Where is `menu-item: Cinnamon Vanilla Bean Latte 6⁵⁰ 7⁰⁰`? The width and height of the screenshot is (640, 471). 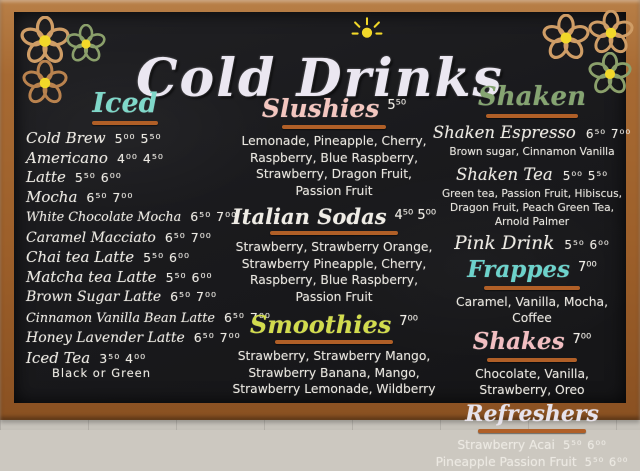 menu-item: Cinnamon Vanilla Bean Latte 6⁵⁰ 7⁰⁰ is located at coordinates (148, 318).